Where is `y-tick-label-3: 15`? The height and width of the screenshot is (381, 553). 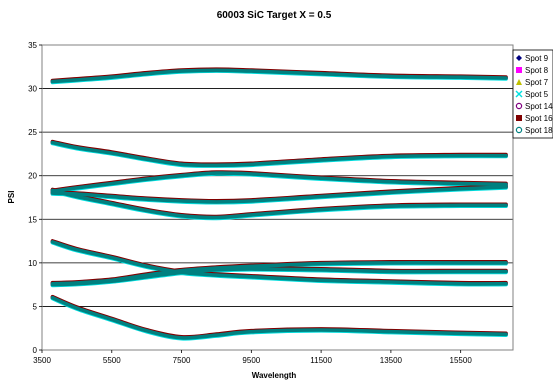 y-tick-label-3: 15 is located at coordinates (32, 219).